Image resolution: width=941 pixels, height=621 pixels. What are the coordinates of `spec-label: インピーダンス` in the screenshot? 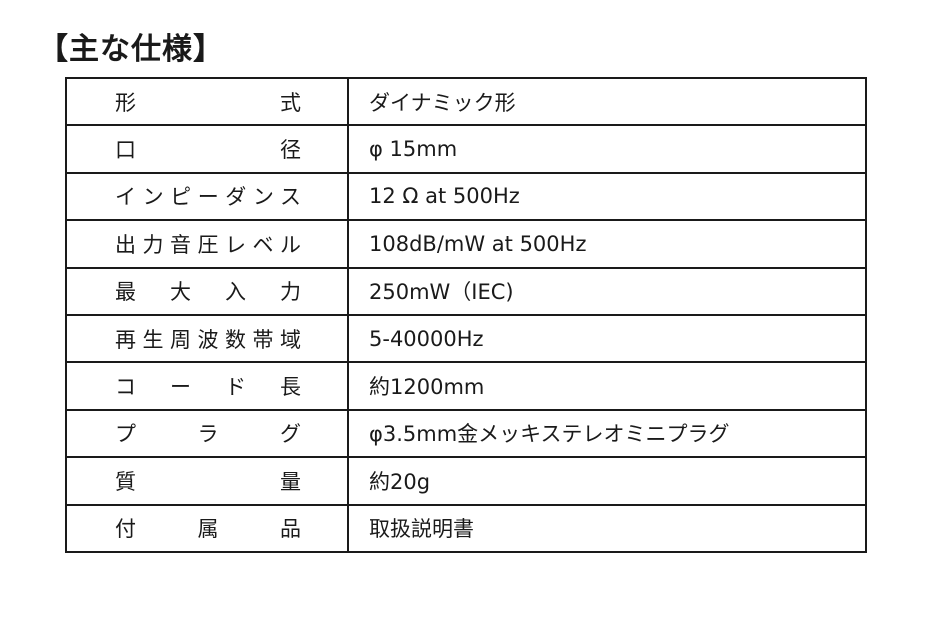 It's located at (208, 197).